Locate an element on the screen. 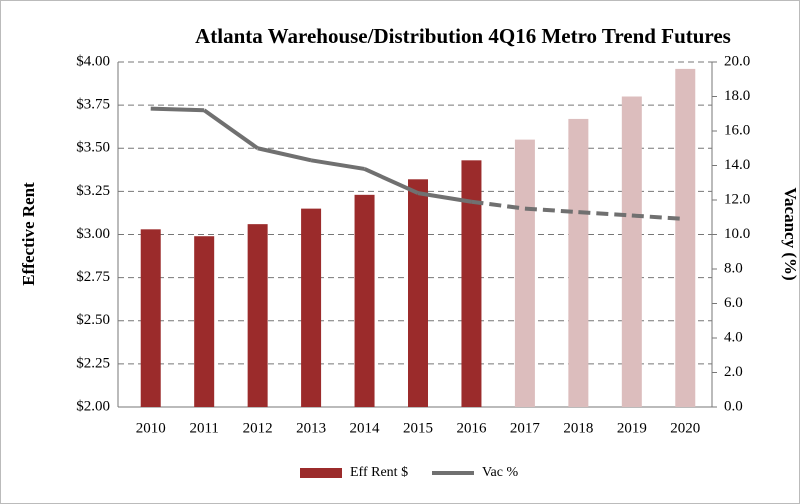  y2-tick-label: 14.0 is located at coordinates (737, 165).